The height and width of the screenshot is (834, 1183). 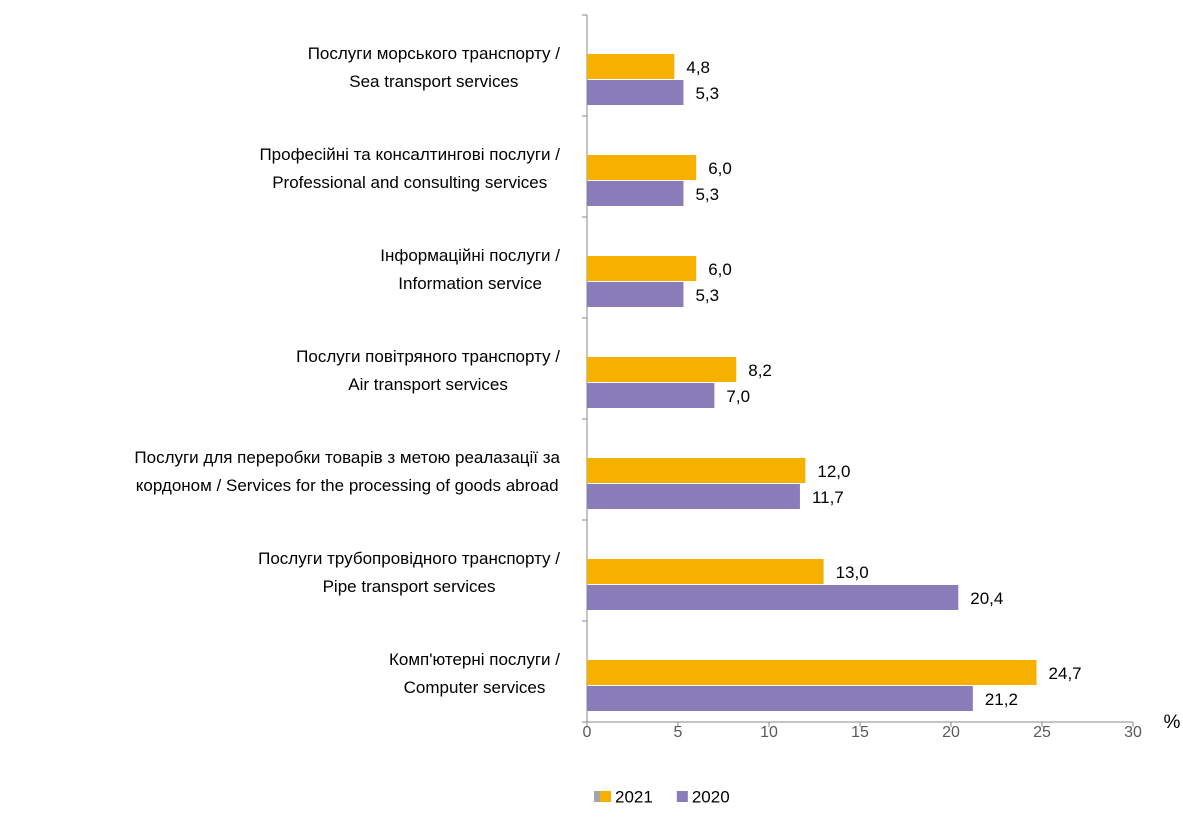 I want to click on x-tick-label: 25, so click(x=1042, y=732).